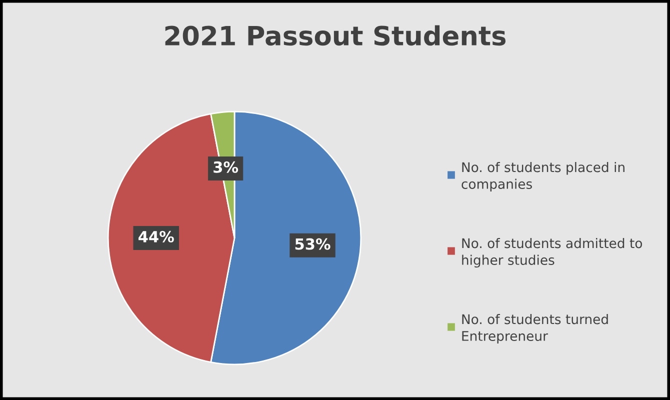 The image size is (670, 400). What do you see at coordinates (552, 253) in the screenshot?
I see `legend-label: No. of students admitted to higher studies` at bounding box center [552, 253].